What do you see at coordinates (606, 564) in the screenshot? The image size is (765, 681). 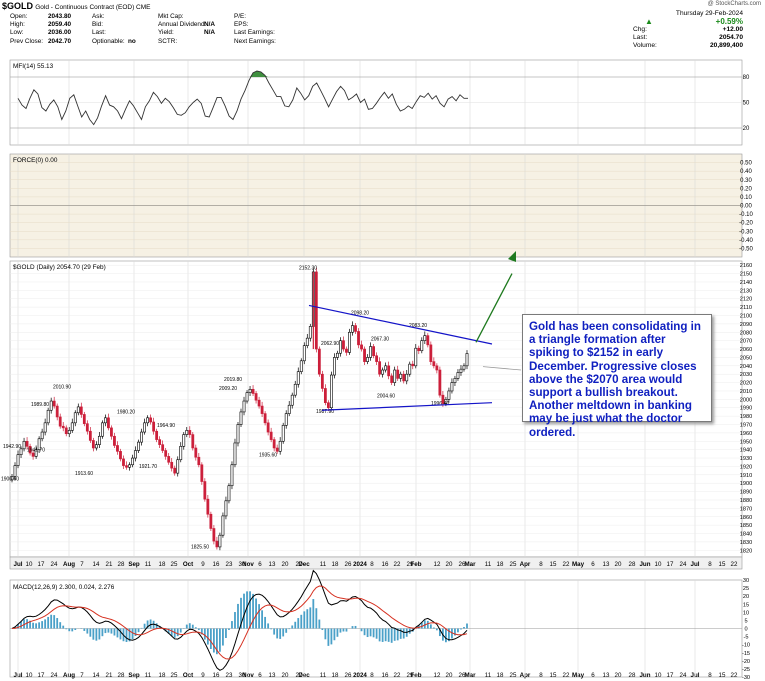 I see `x-tick-label: 13` at bounding box center [606, 564].